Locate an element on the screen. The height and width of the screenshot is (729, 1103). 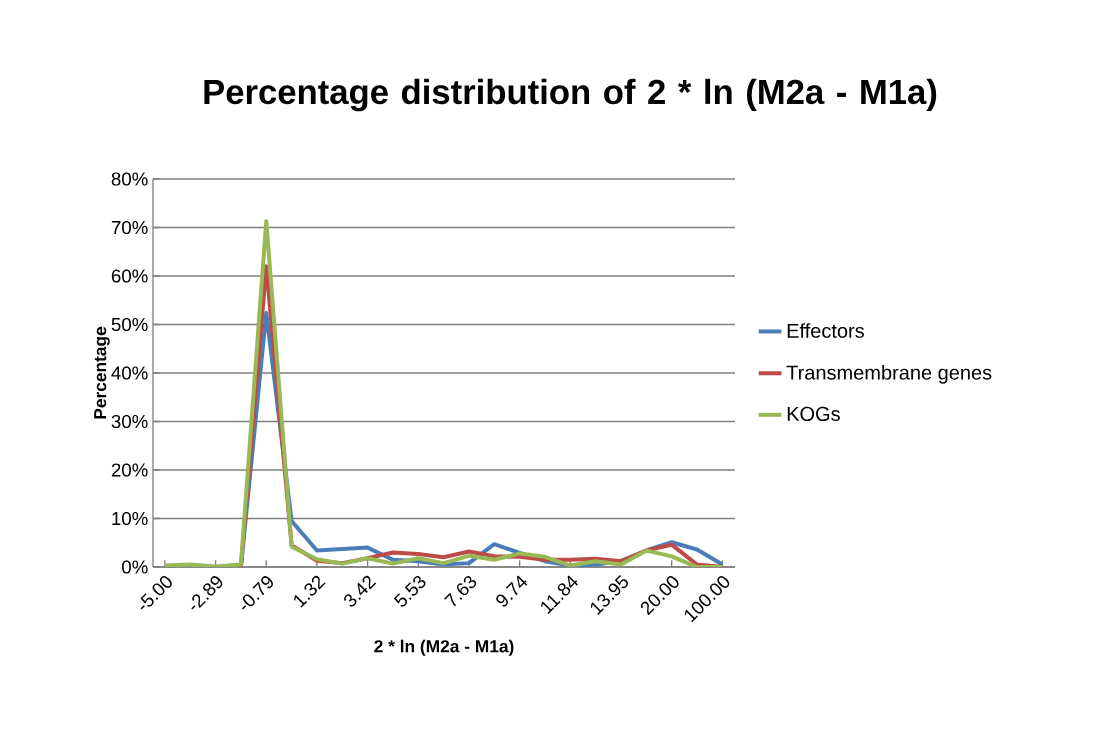
legend-label: Transmembrane genes is located at coordinates (889, 374).